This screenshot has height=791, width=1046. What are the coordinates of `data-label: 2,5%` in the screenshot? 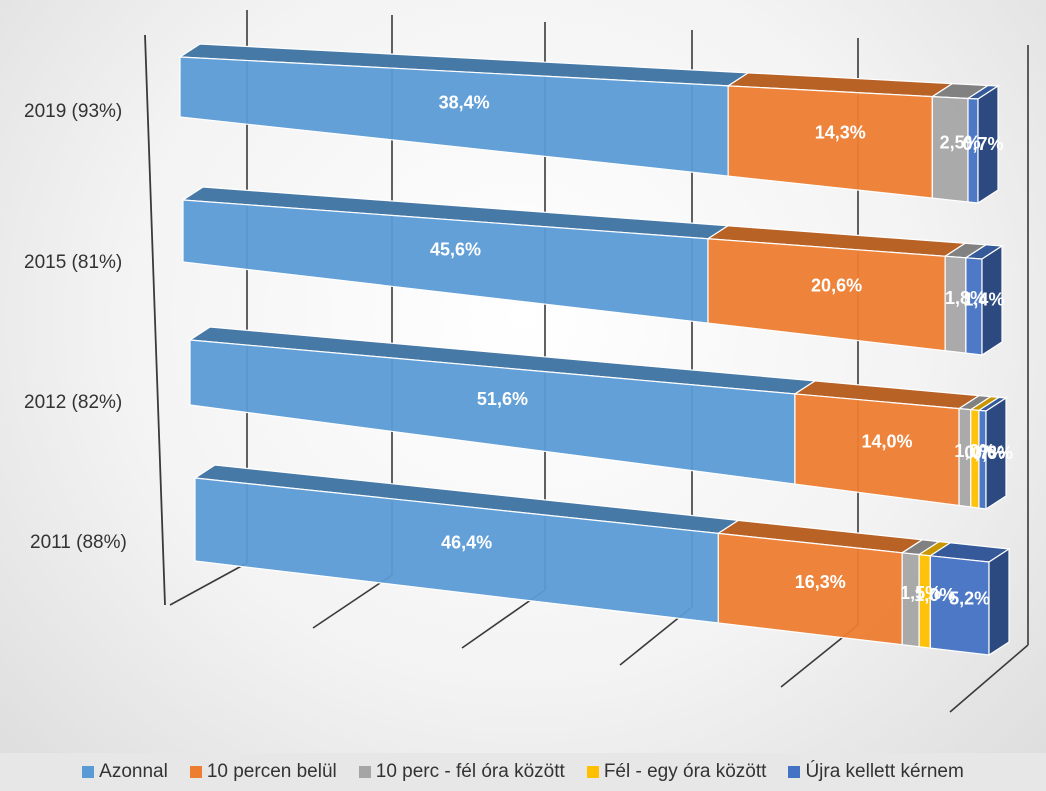 It's located at (960, 142).